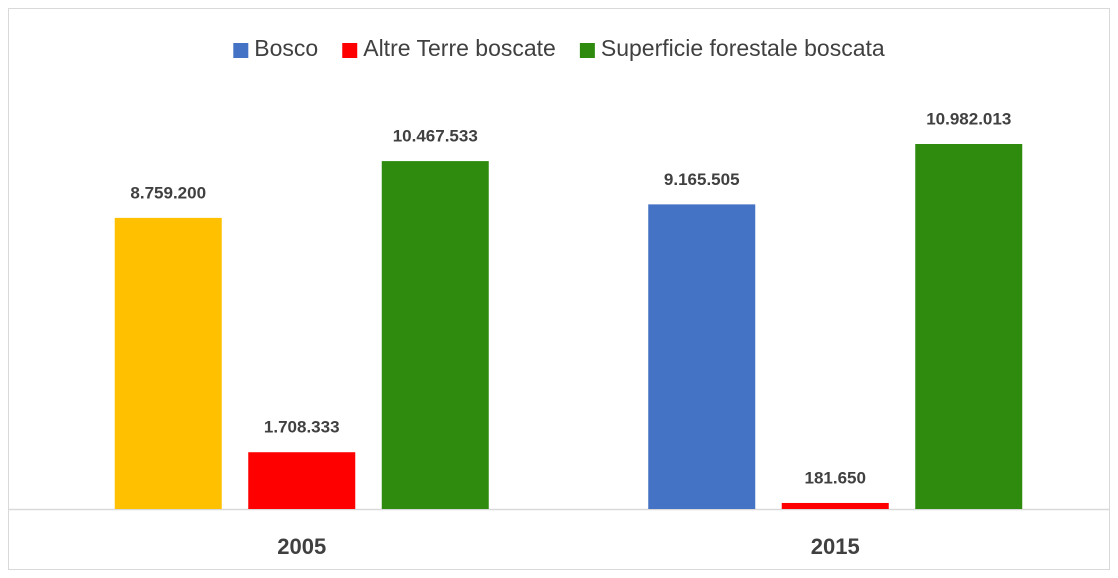 The width and height of the screenshot is (1118, 578). I want to click on x-tick-label: 2005, so click(301, 546).